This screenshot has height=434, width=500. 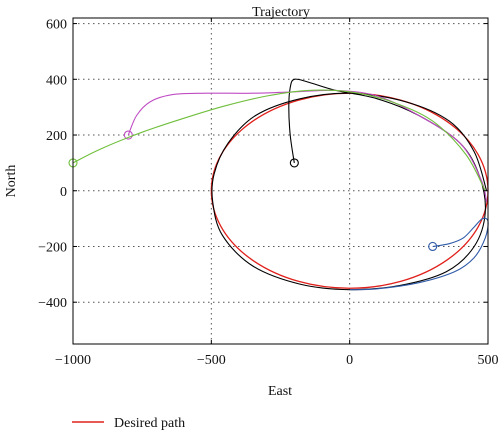 What do you see at coordinates (149, 423) in the screenshot?
I see `legend-label-desired-path: Desired path` at bounding box center [149, 423].